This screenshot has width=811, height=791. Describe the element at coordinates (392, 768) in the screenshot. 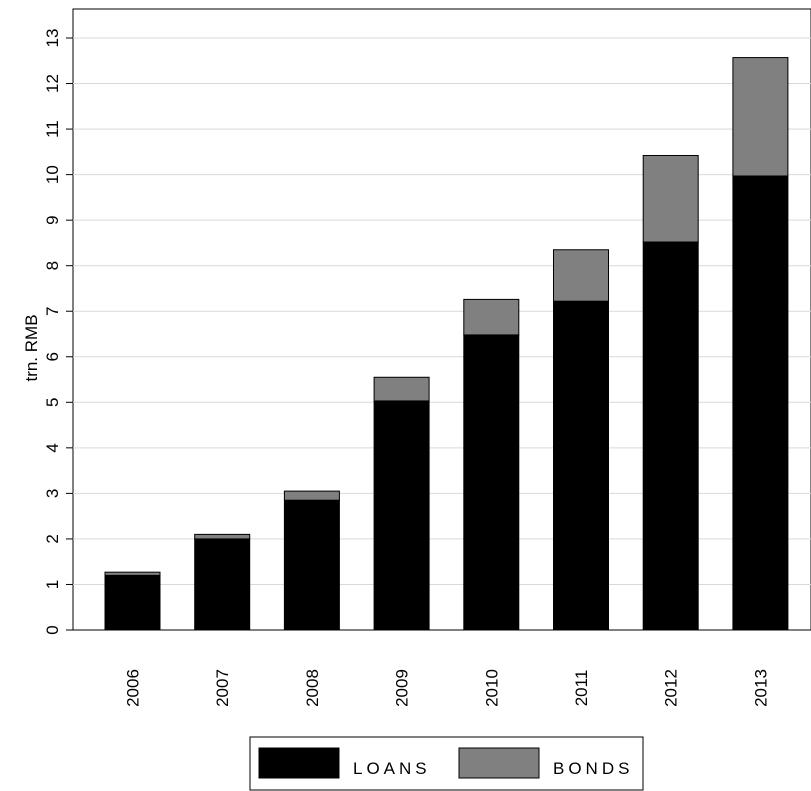

I see `legend-label-loans: LOANS` at that location.